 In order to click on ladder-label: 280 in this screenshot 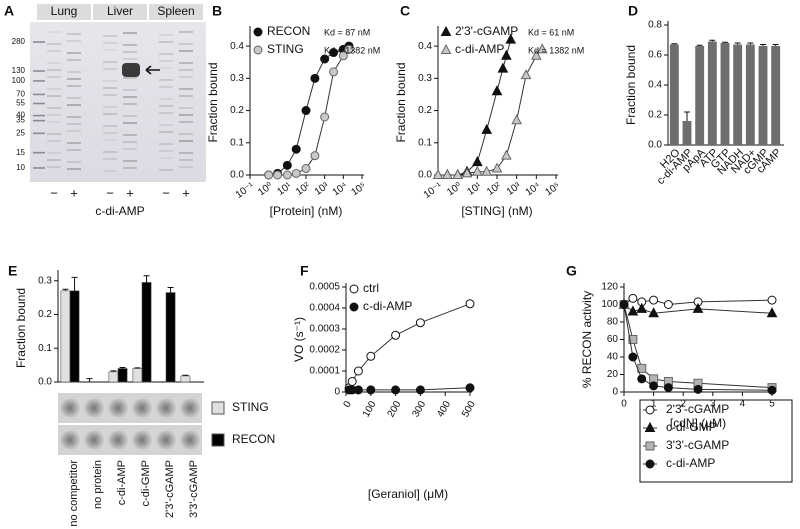, I will do `click(19, 41)`.